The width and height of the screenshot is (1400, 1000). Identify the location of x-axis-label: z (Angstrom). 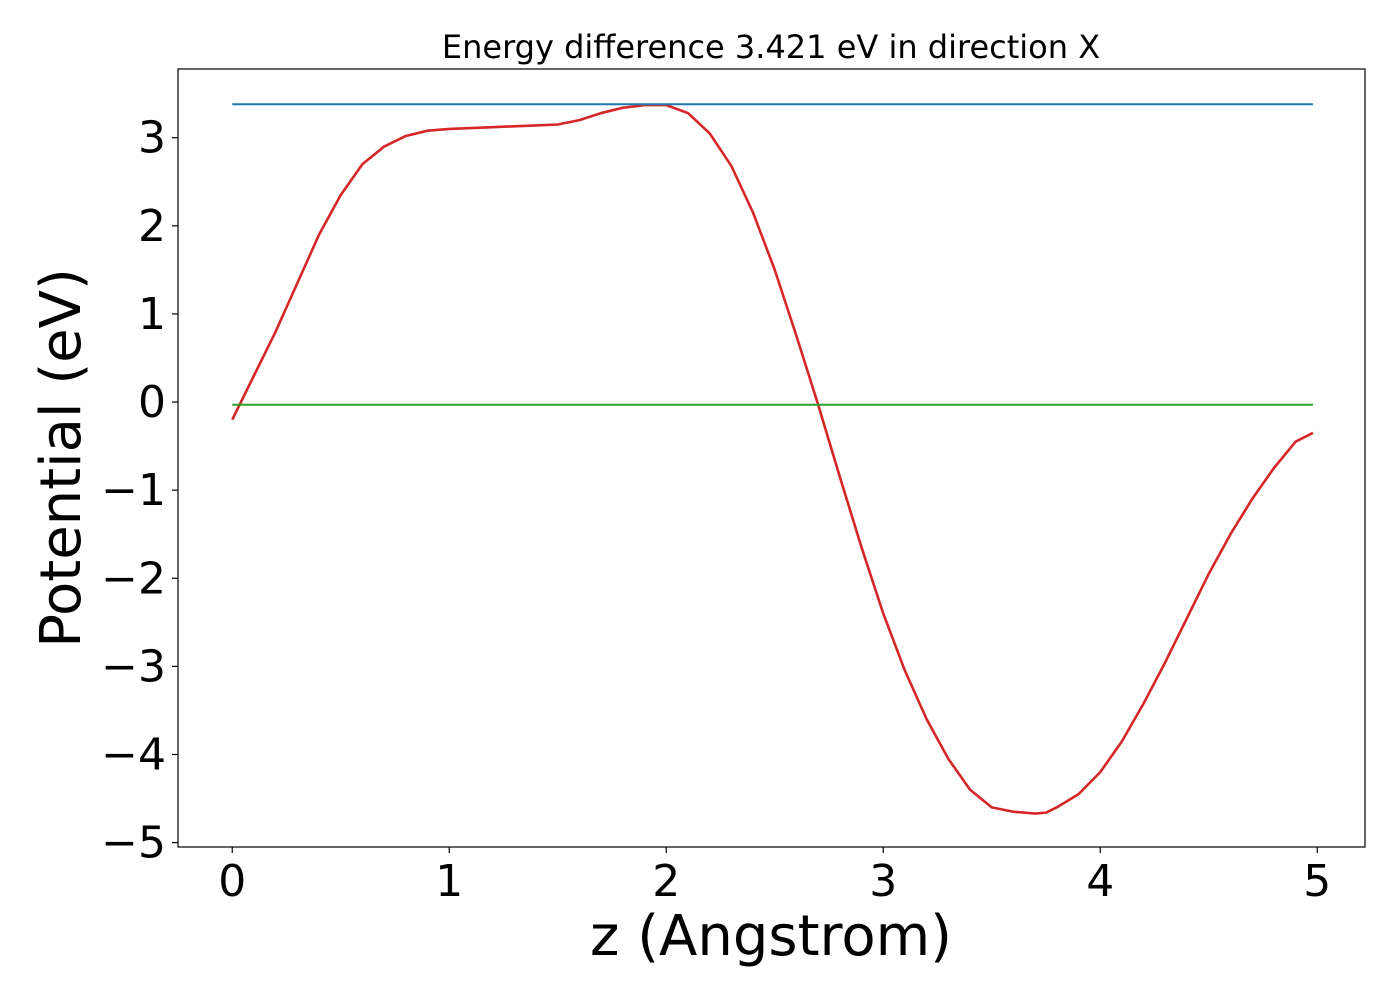
(771, 936).